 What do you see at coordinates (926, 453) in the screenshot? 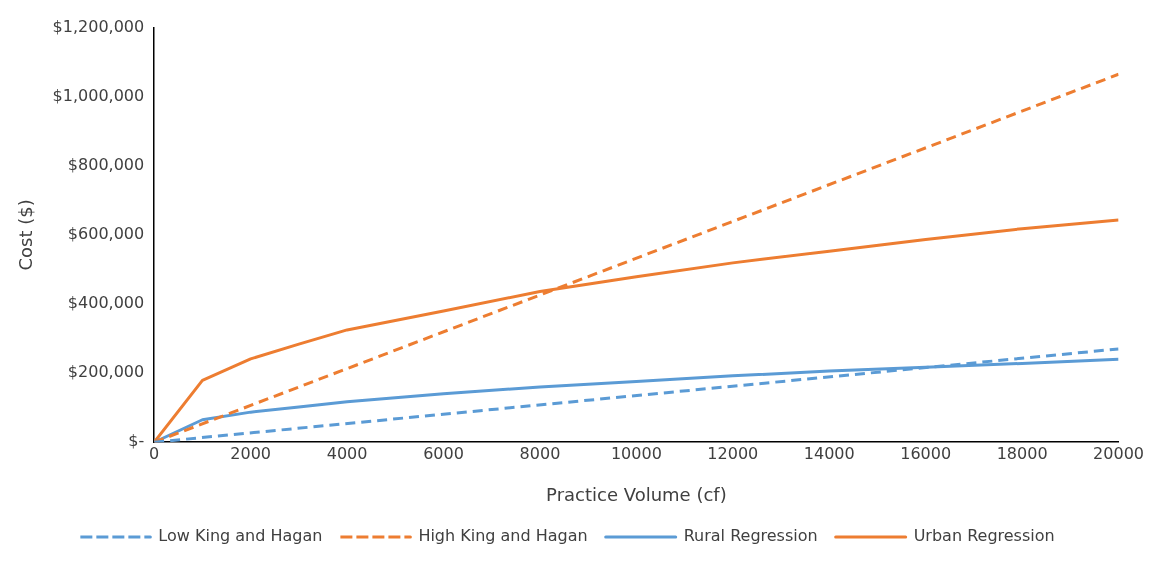
I see `x-tick-label: 16000` at bounding box center [926, 453].